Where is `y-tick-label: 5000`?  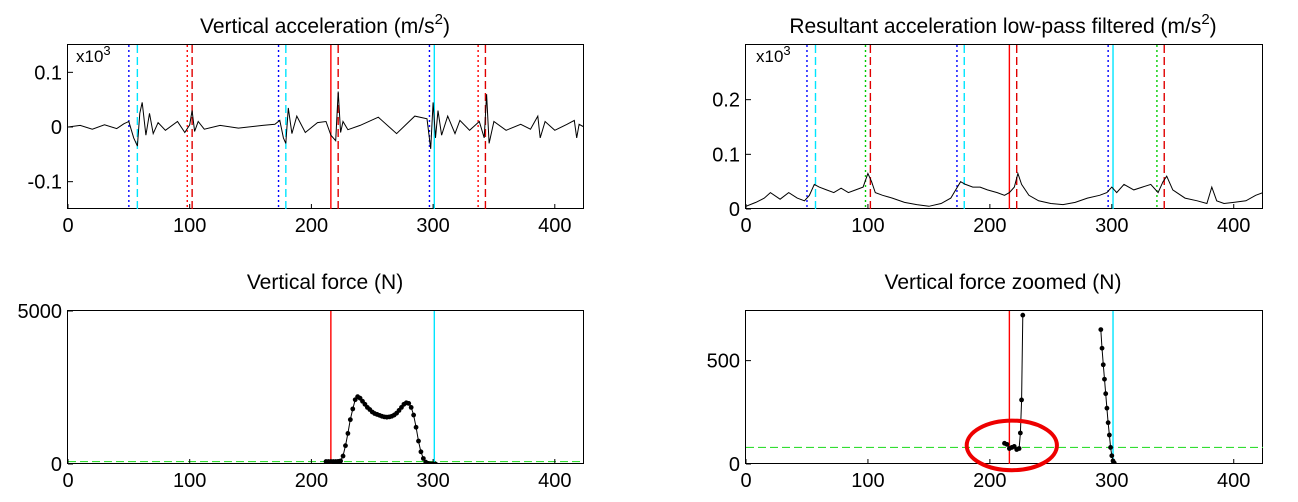
y-tick-label: 5000 is located at coordinates (40, 312).